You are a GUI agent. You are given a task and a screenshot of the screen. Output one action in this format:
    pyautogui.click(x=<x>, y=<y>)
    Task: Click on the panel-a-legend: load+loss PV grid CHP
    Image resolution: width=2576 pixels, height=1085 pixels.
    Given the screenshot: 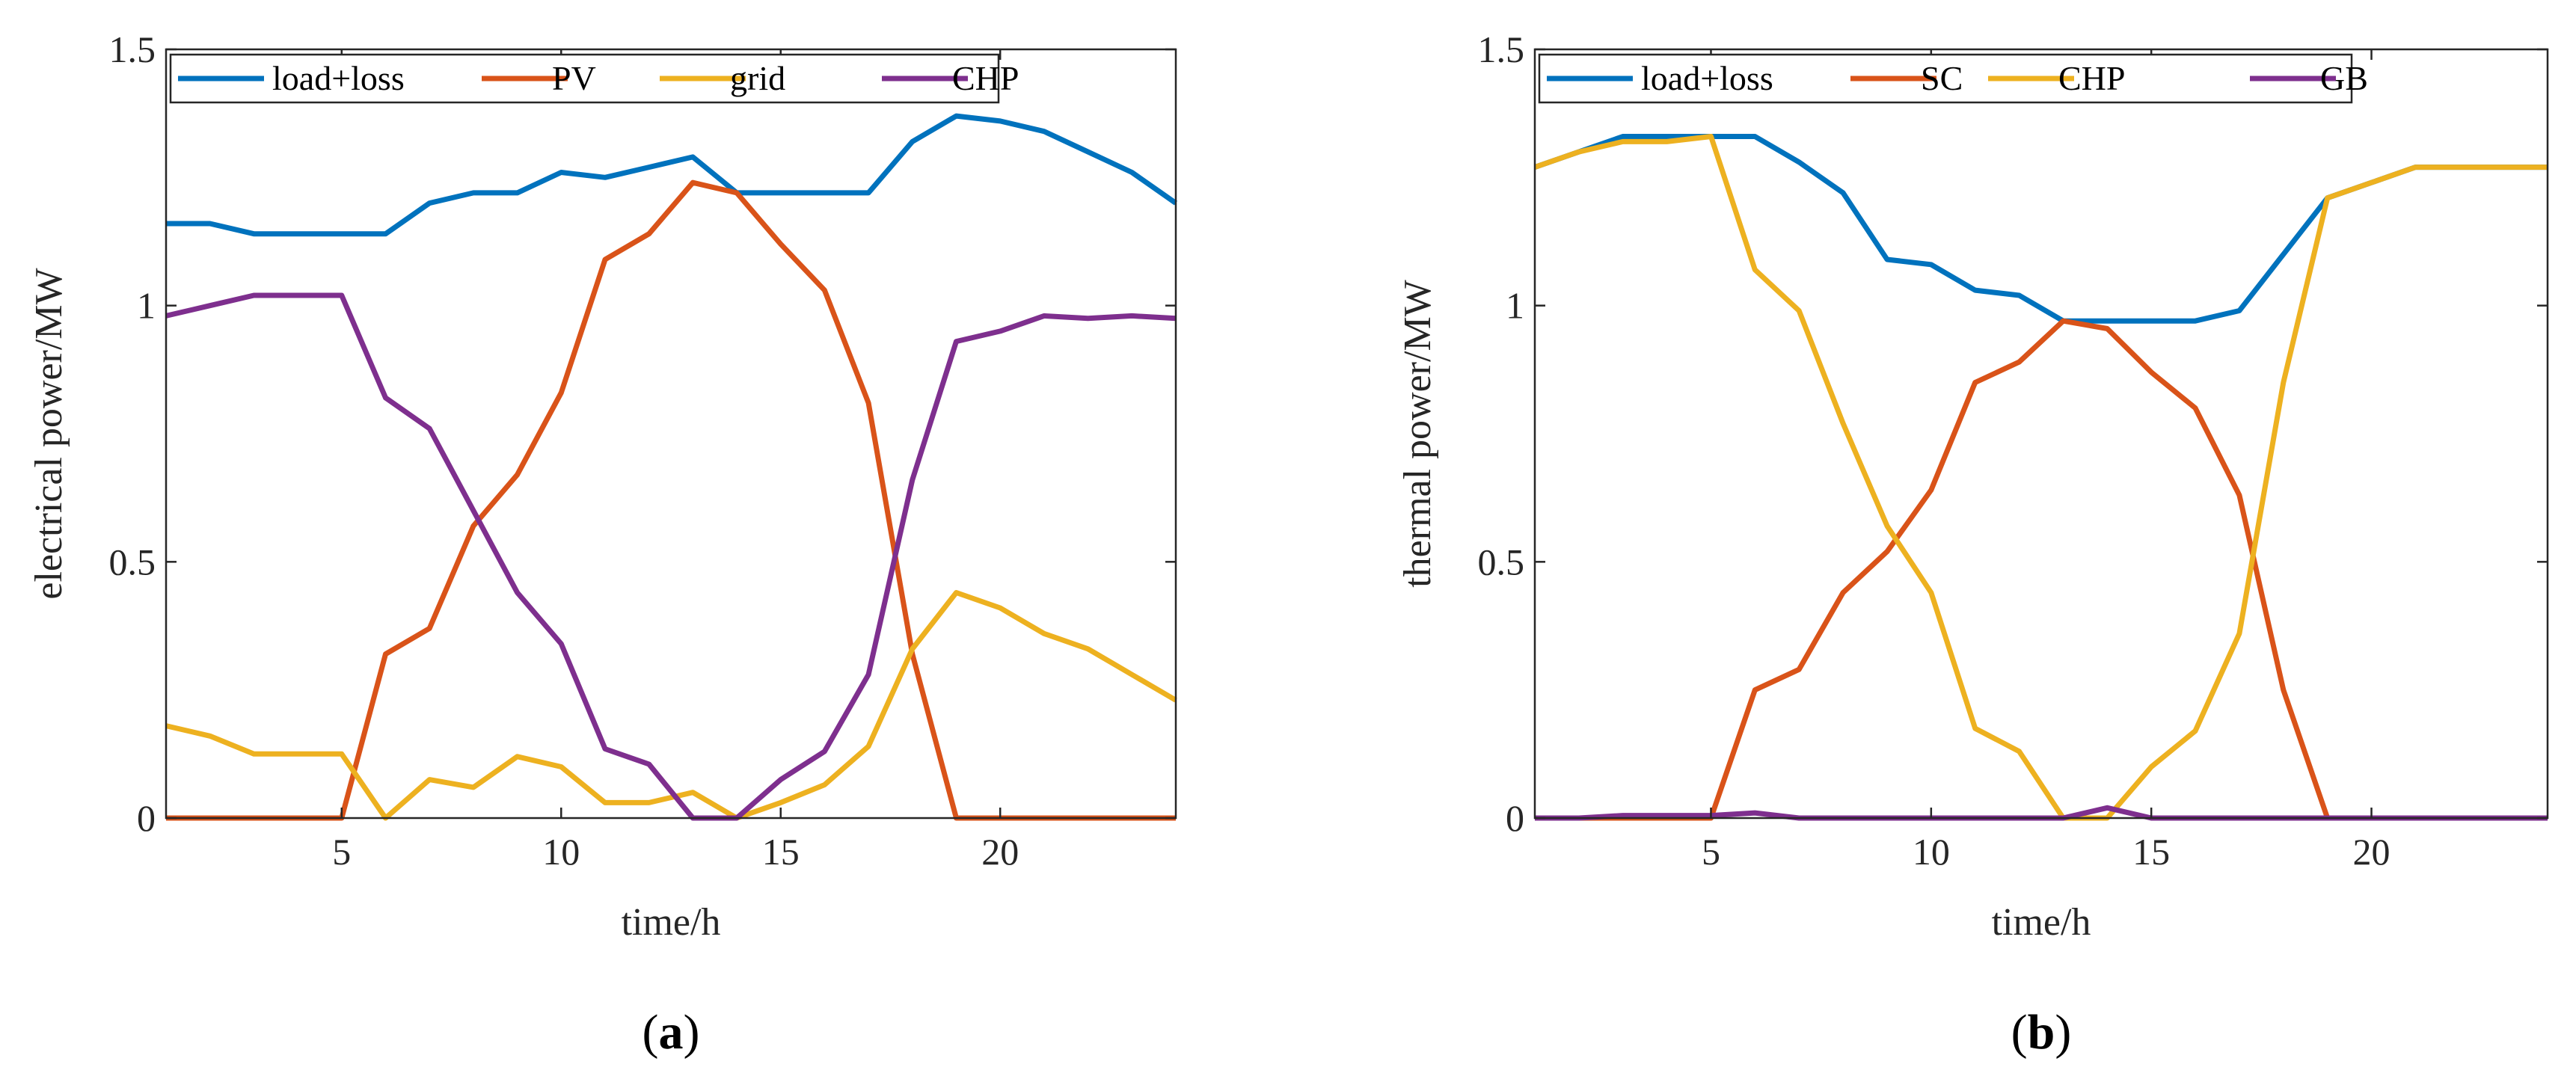 What is the action you would take?
    pyautogui.click(x=594, y=78)
    